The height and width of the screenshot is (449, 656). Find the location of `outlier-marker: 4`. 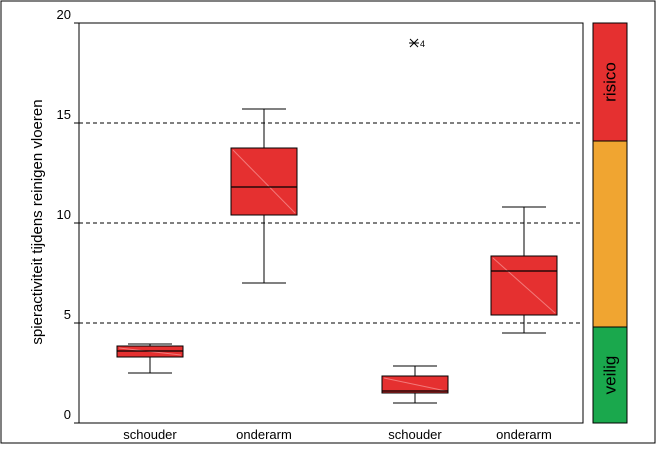

outlier-marker: 4 is located at coordinates (417, 43).